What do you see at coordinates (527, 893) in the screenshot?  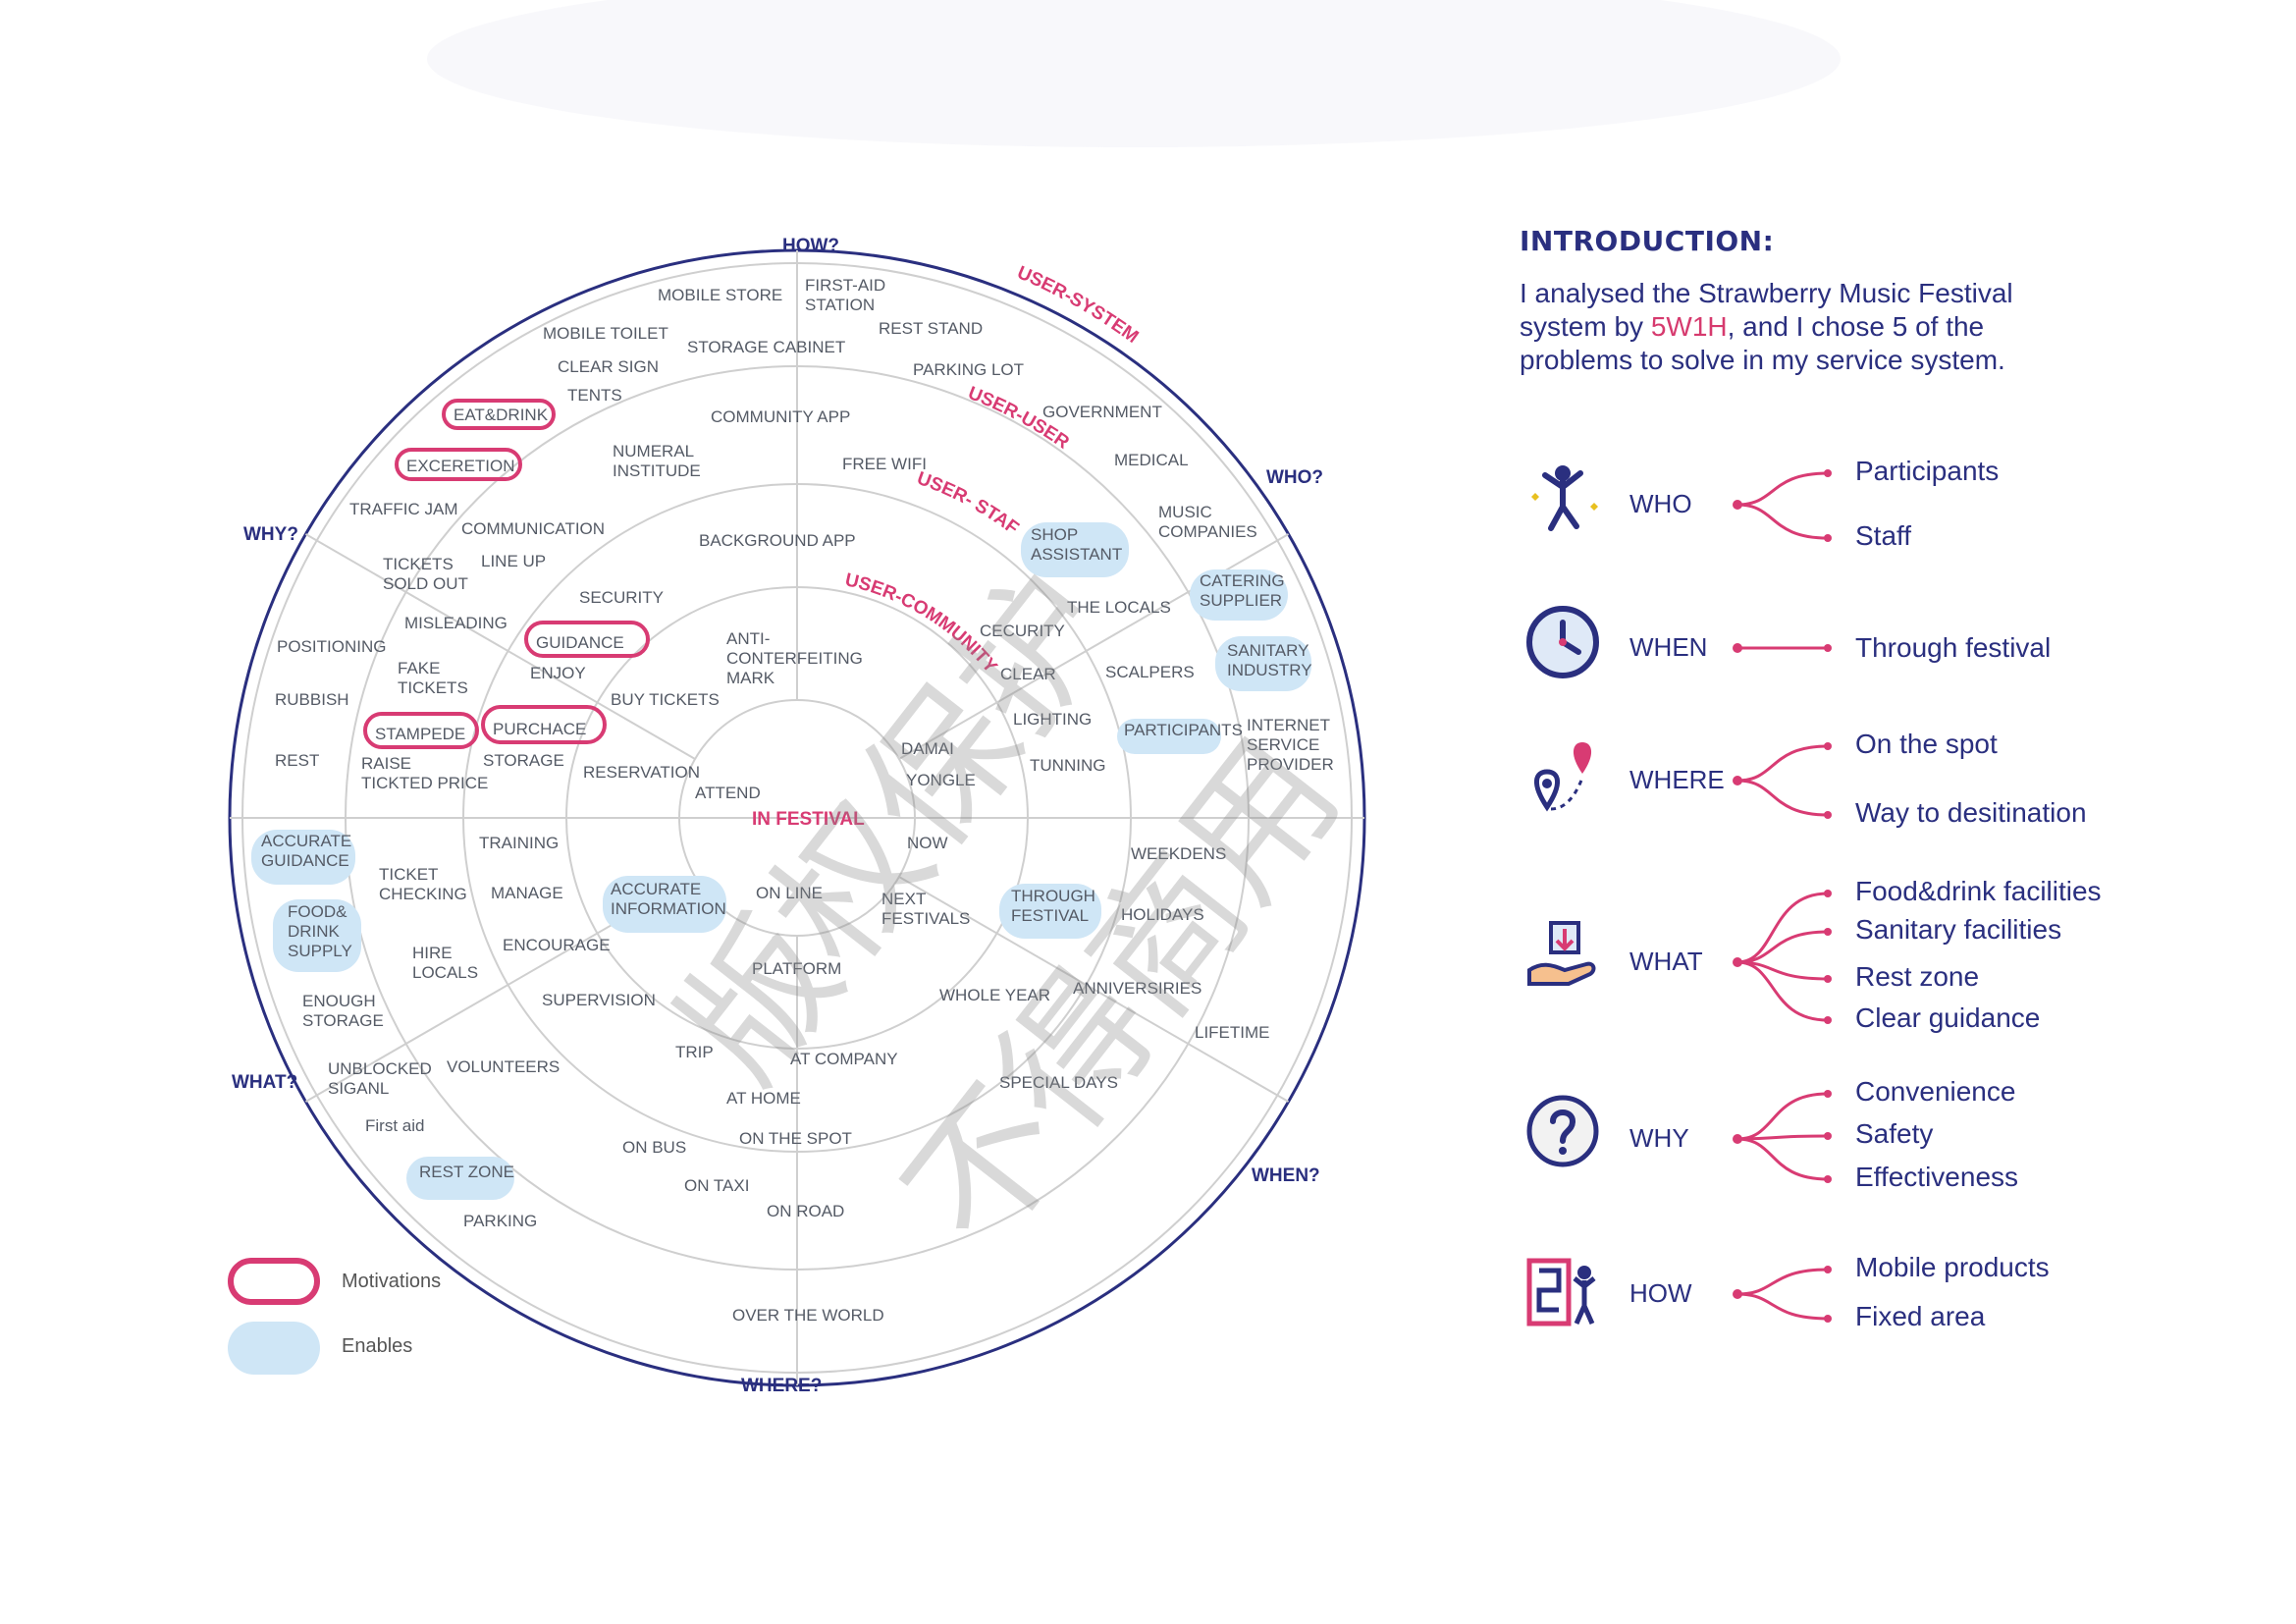 I see `wheel-word: MANAGE` at bounding box center [527, 893].